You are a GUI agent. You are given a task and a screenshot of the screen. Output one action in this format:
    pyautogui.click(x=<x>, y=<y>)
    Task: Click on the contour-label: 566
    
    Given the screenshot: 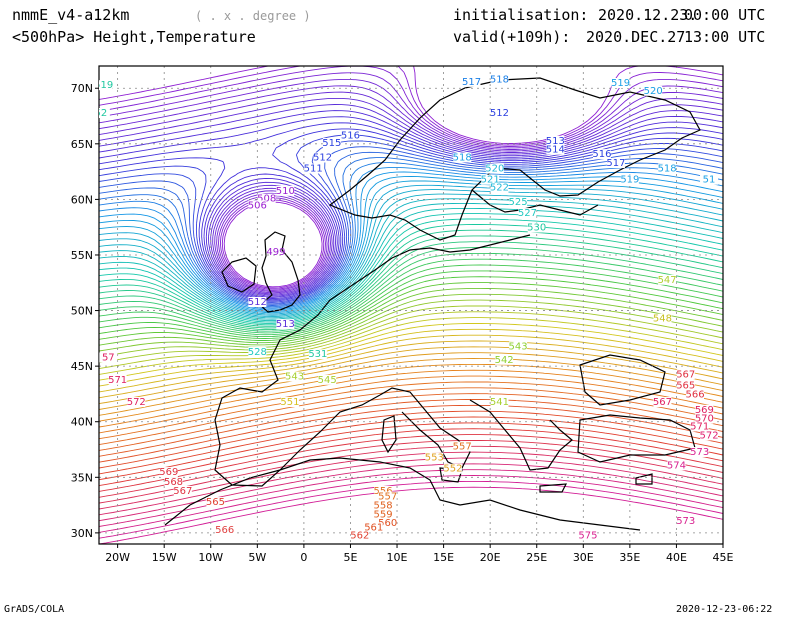 What is the action you would take?
    pyautogui.click(x=695, y=394)
    